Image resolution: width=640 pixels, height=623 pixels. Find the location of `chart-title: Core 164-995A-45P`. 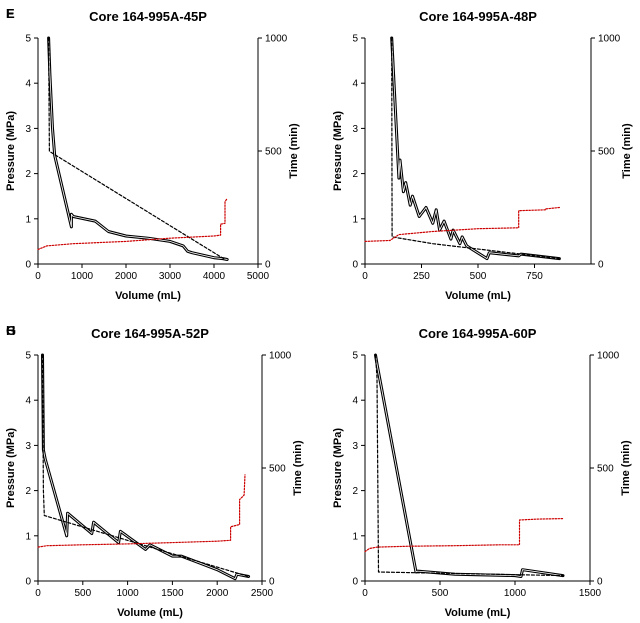

chart-title: Core 164-995A-45P is located at coordinates (148, 16).